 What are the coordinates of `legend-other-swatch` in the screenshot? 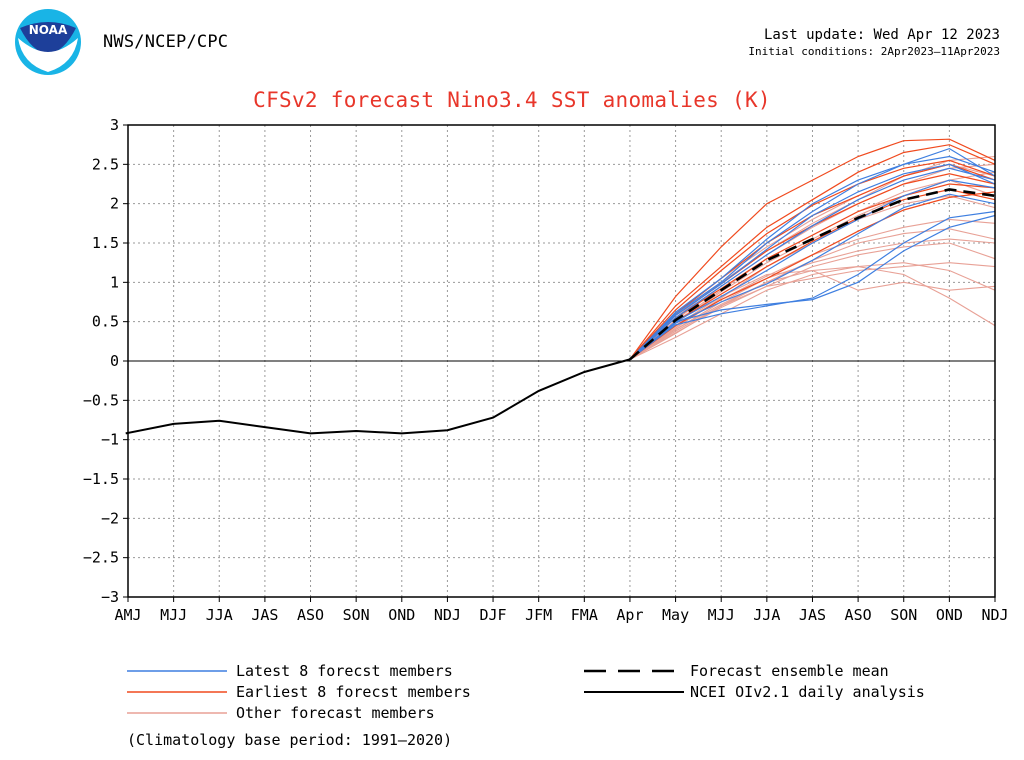 It's located at (177, 713).